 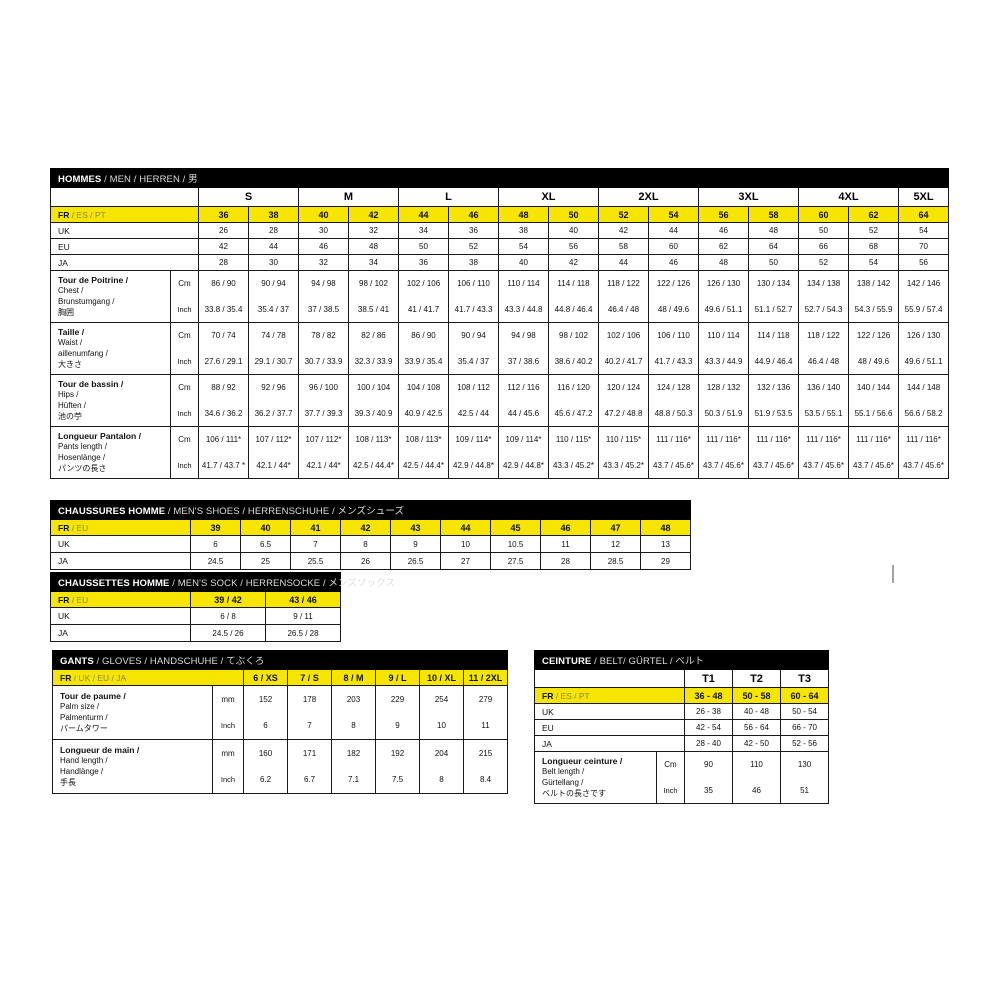 What do you see at coordinates (423, 361) in the screenshot?
I see `men-measure-1-inch-value: 33.9 / 35.4` at bounding box center [423, 361].